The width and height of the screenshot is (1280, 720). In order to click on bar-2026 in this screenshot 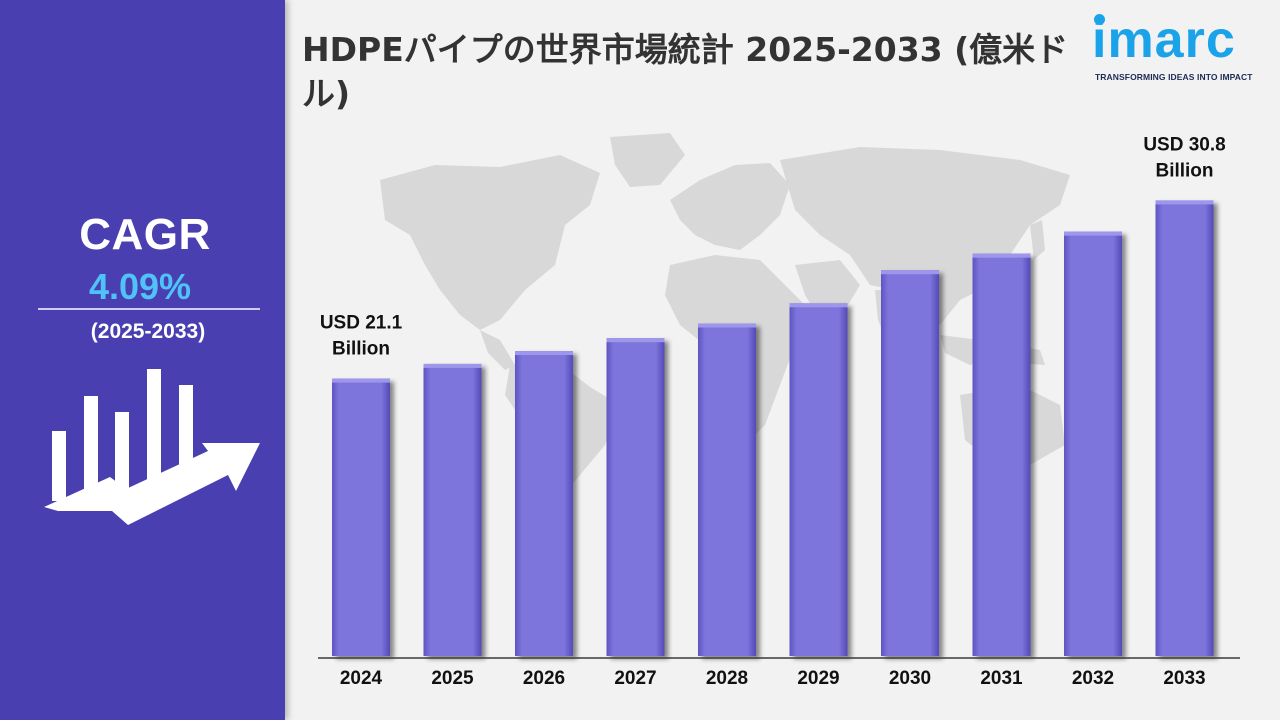, I will do `click(544, 503)`.